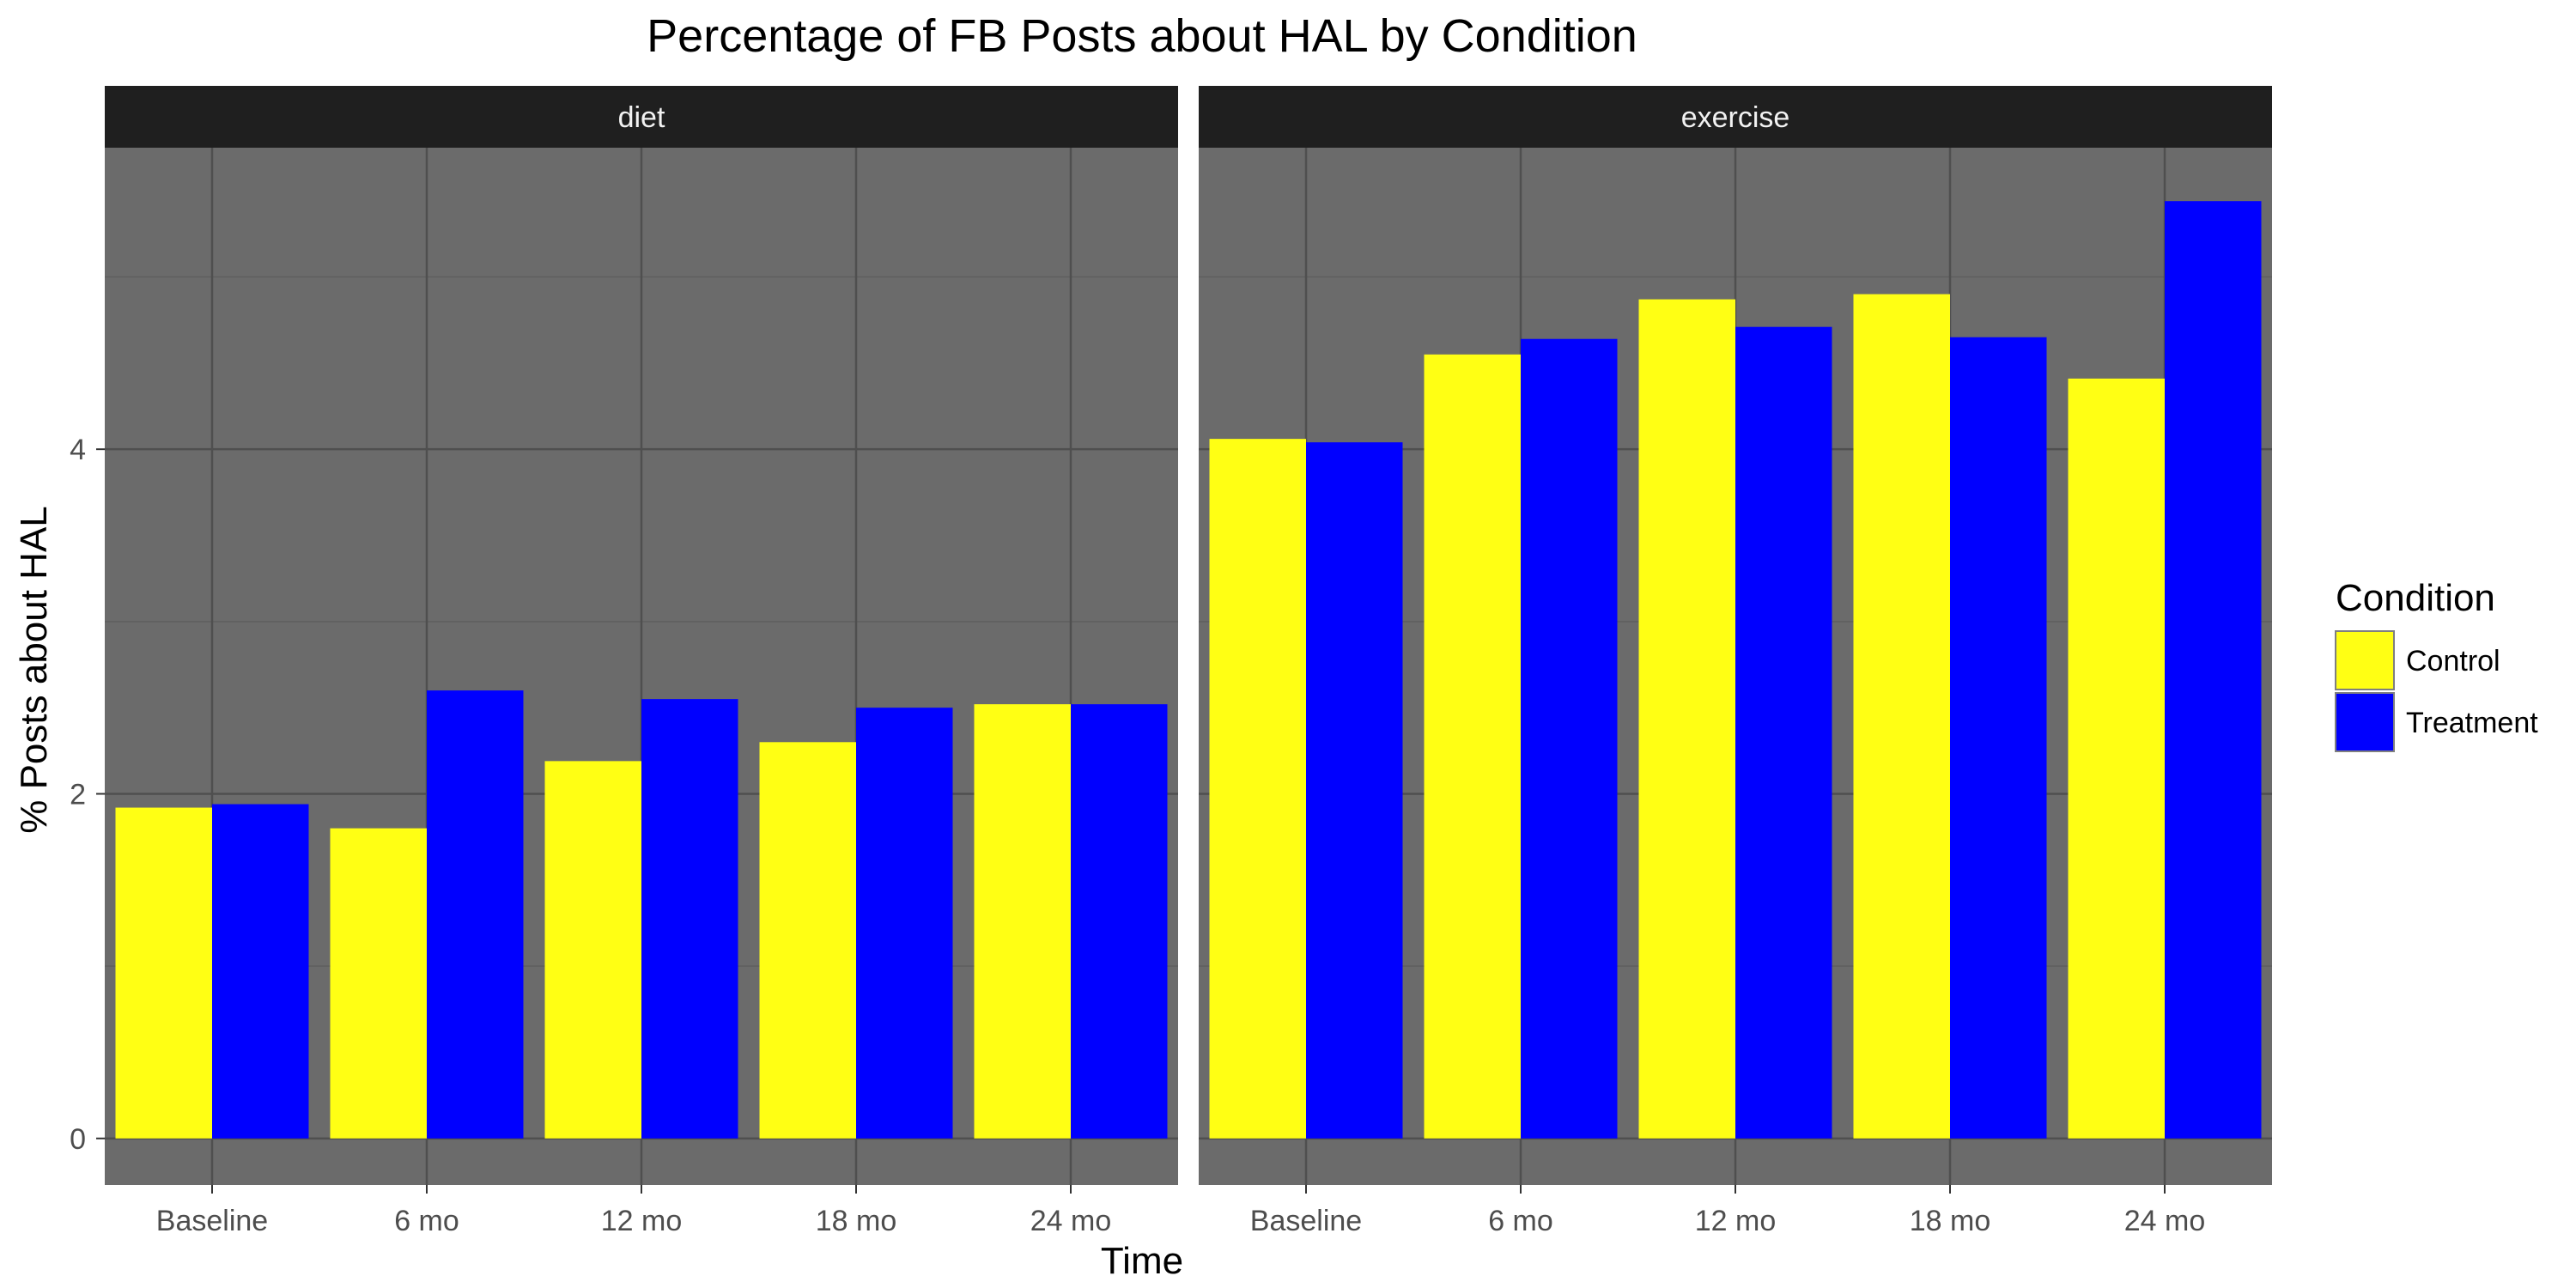 This screenshot has height=1288, width=2576. I want to click on facet-strip-label: exercise, so click(1736, 117).